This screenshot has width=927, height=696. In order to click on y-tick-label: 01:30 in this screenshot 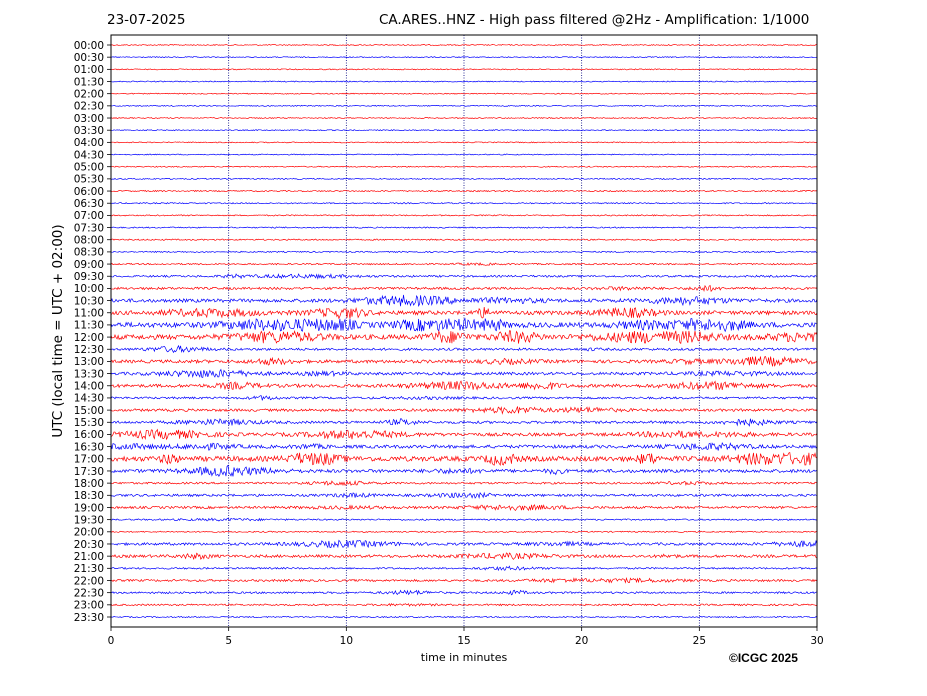, I will do `click(89, 82)`.